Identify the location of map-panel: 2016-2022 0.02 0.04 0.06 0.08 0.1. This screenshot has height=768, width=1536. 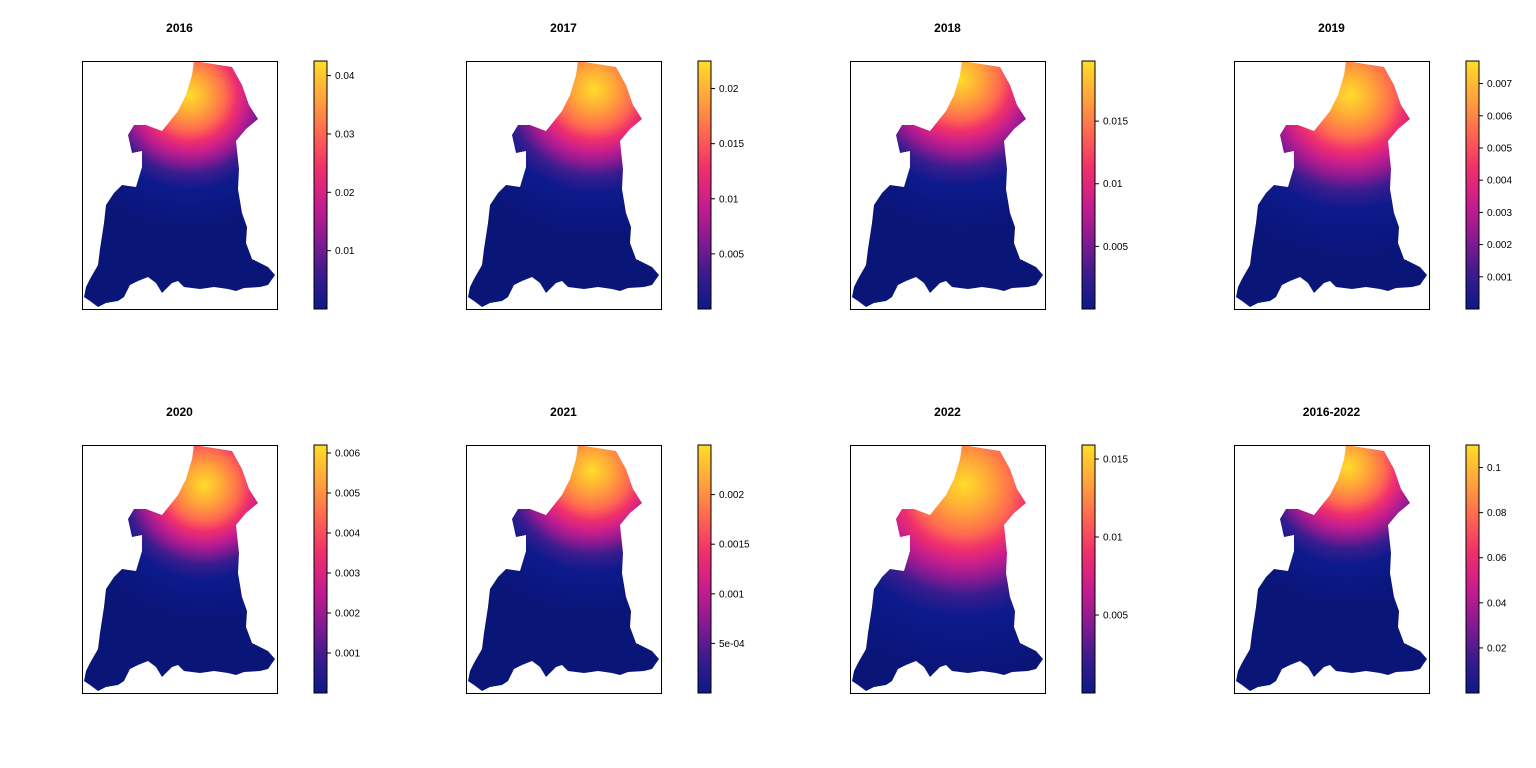
(1370, 549).